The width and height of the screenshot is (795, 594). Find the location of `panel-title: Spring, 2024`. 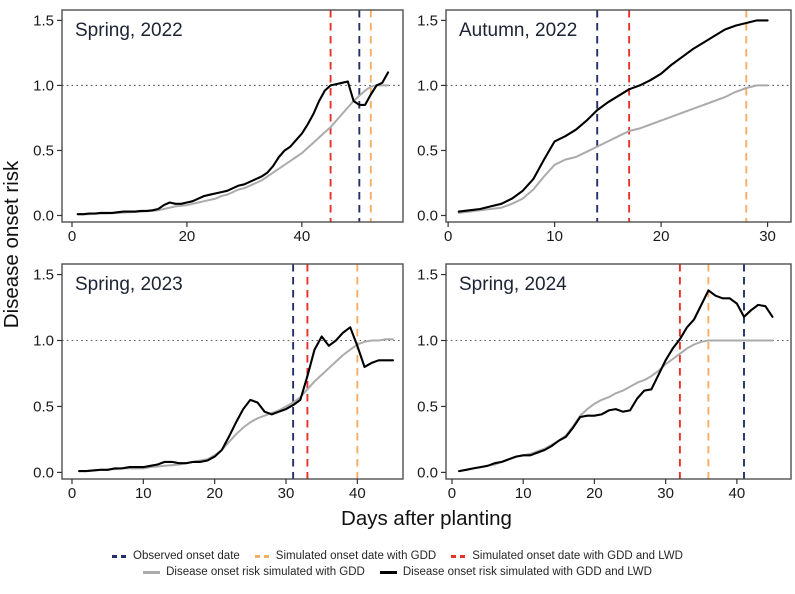

panel-title: Spring, 2024 is located at coordinates (513, 284).